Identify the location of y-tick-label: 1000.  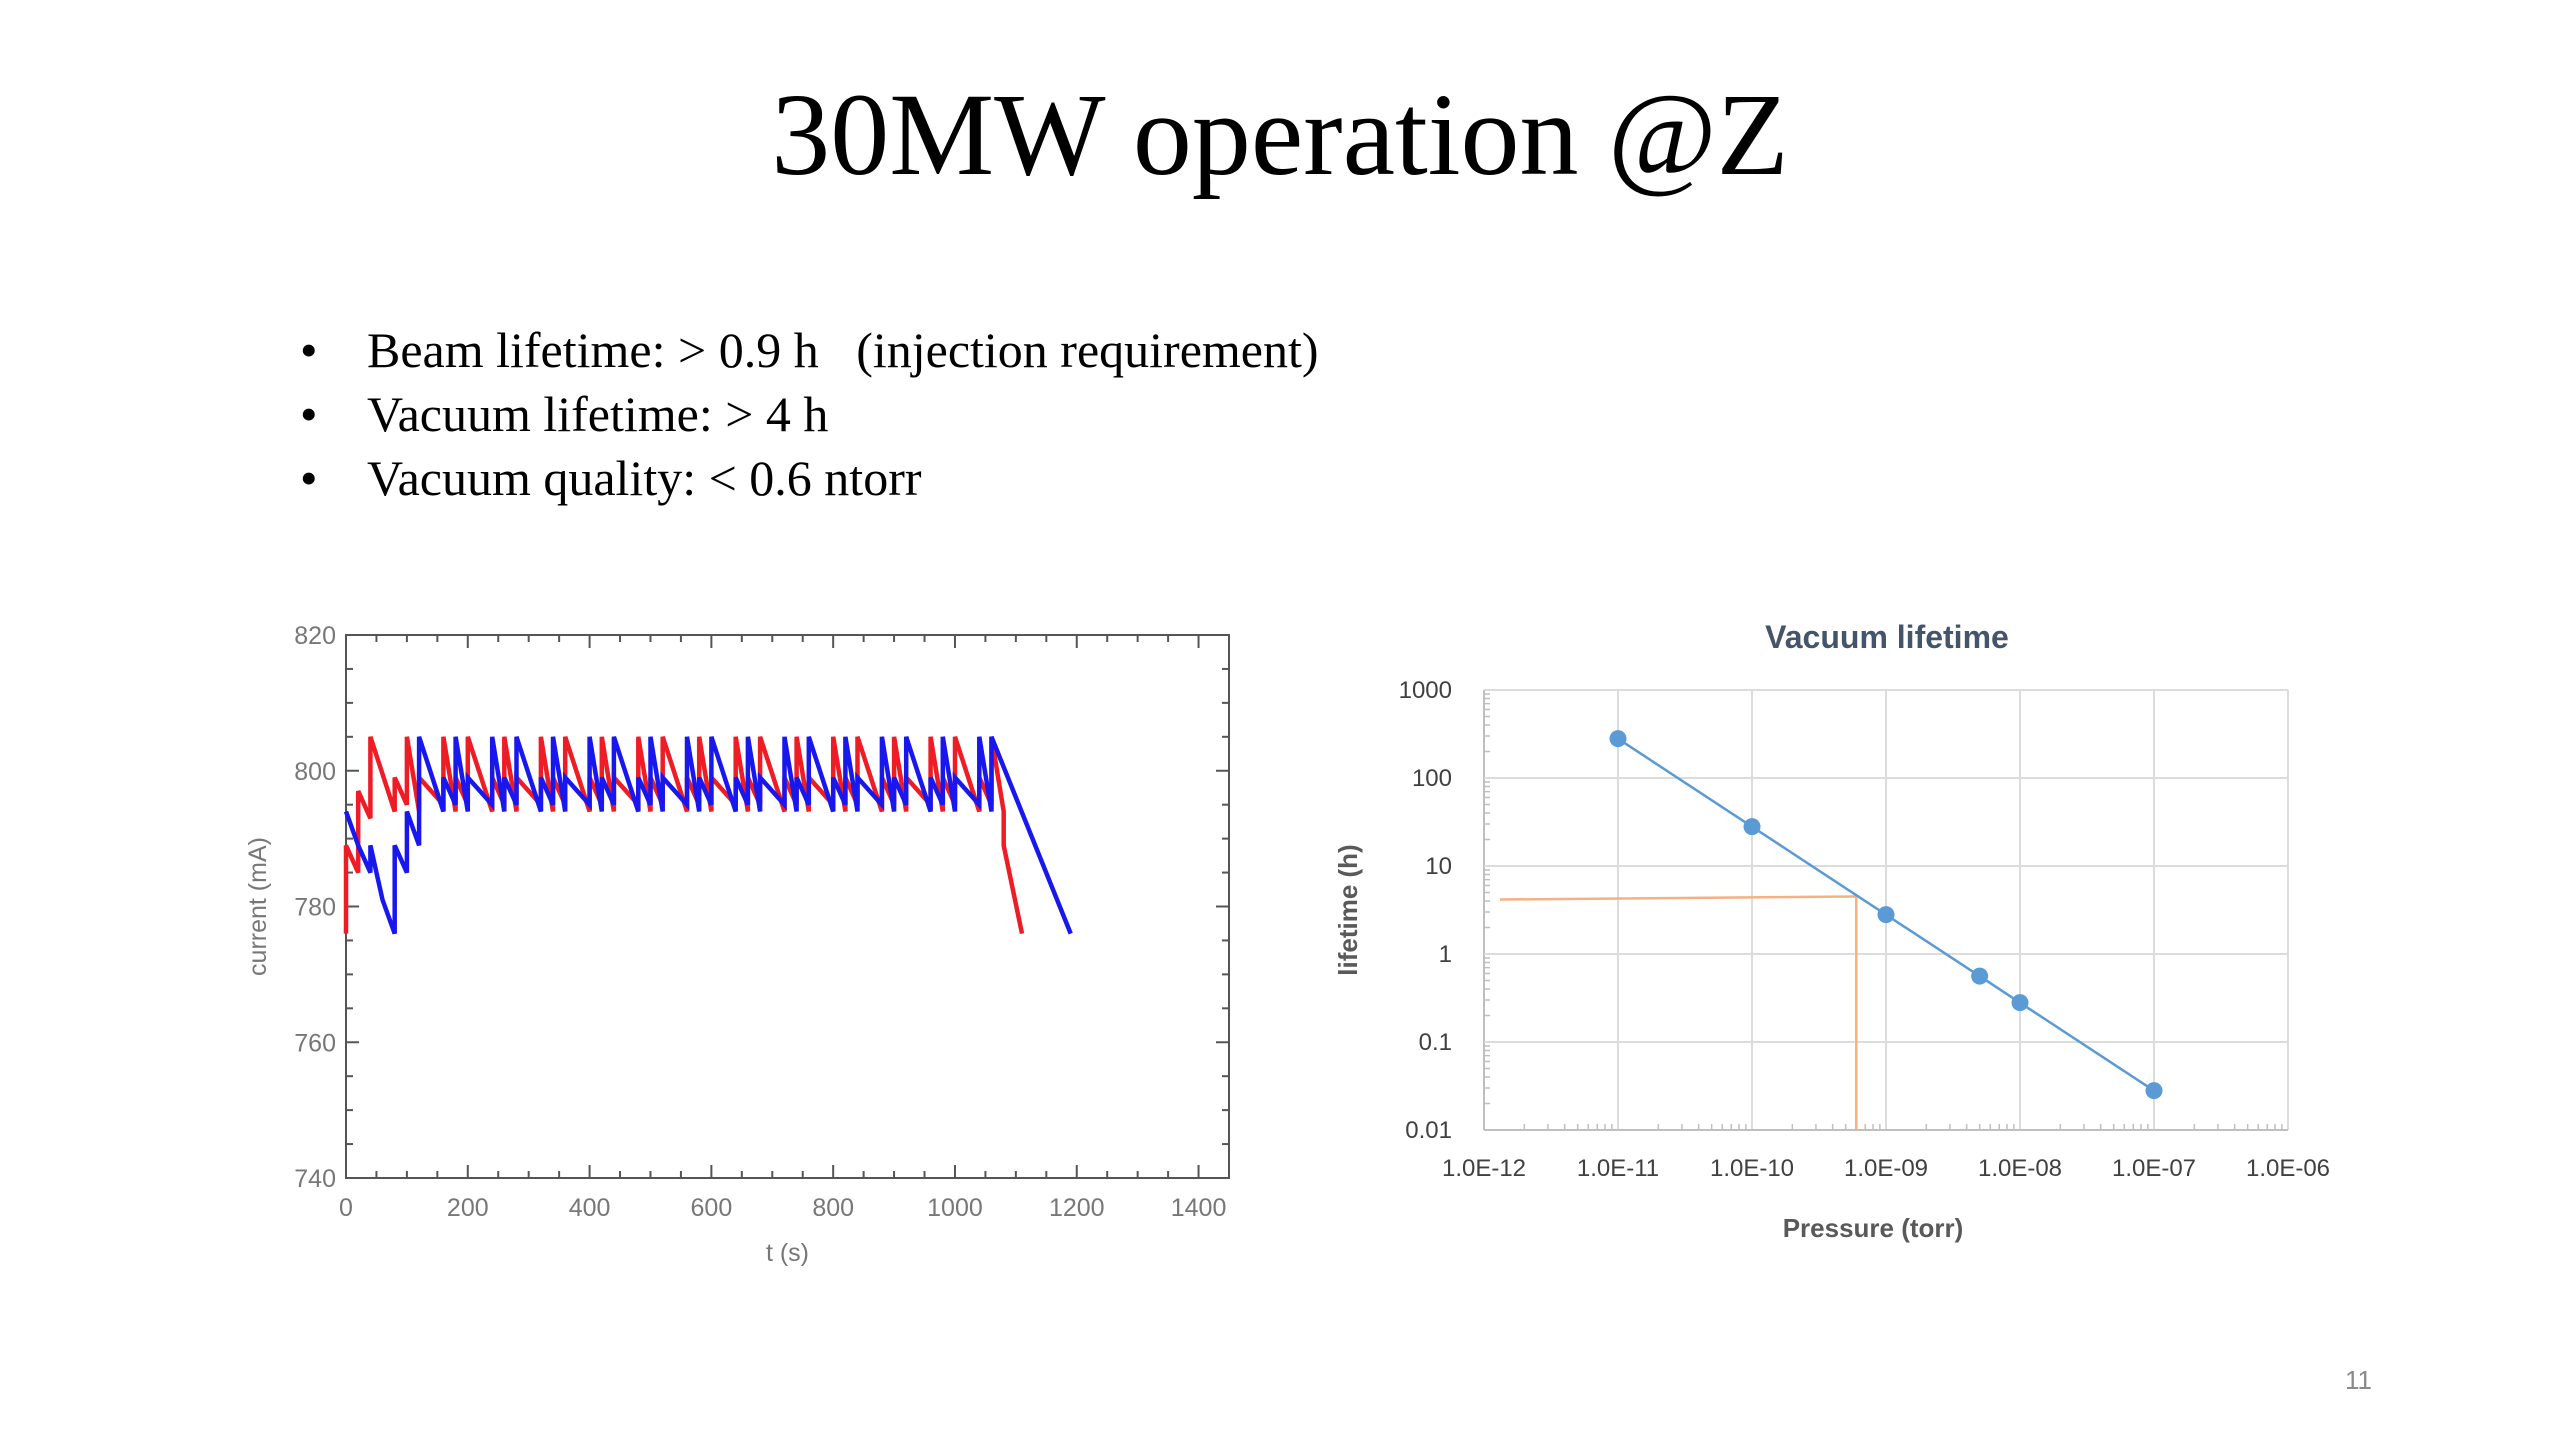
(1425, 690).